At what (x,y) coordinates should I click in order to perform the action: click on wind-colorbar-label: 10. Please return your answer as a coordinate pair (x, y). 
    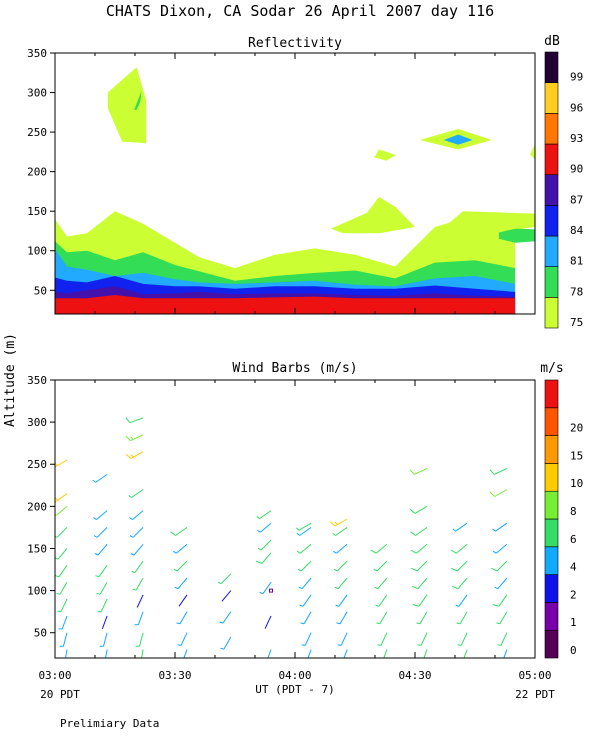
    Looking at the image, I should click on (576, 483).